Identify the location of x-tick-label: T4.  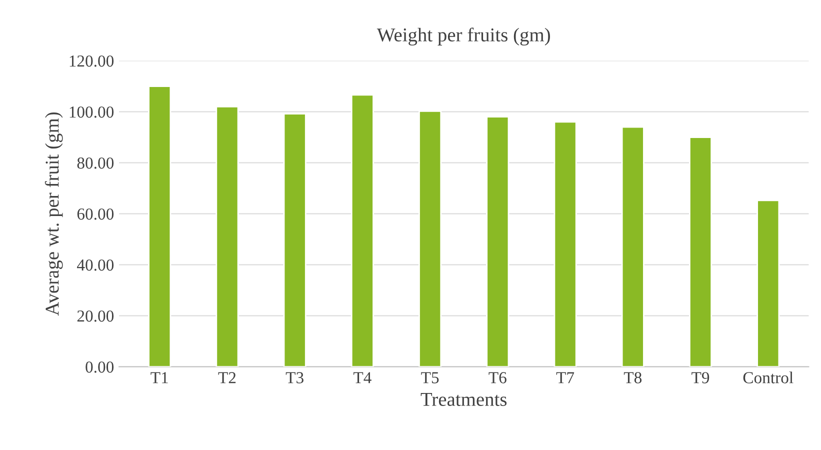
(362, 378).